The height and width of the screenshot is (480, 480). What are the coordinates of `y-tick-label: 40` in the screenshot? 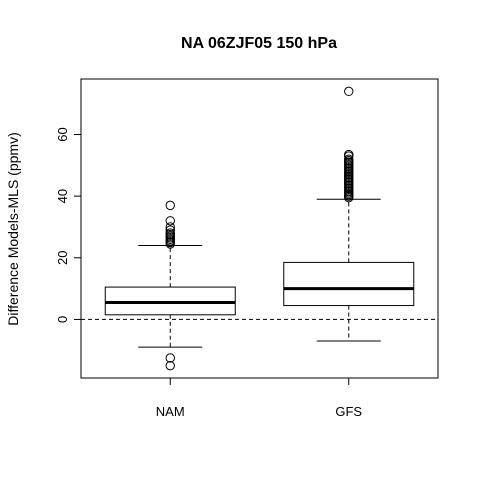 It's located at (62, 196).